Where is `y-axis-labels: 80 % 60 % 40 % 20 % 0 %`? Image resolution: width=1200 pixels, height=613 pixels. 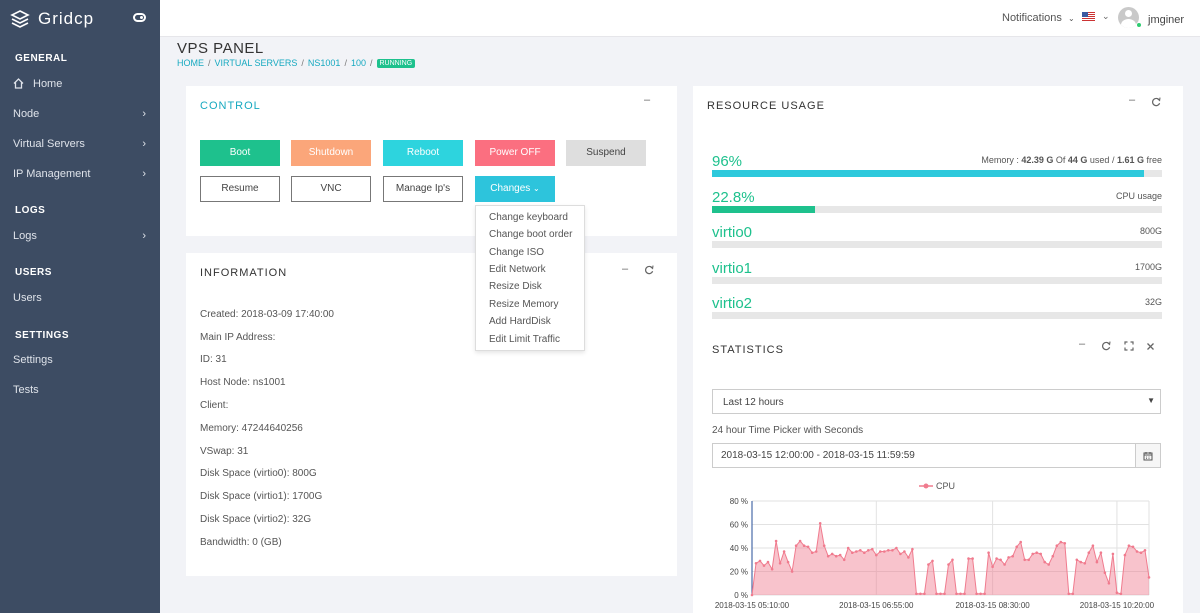 y-axis-labels: 80 % 60 % 40 % 20 % 0 % is located at coordinates (739, 548).